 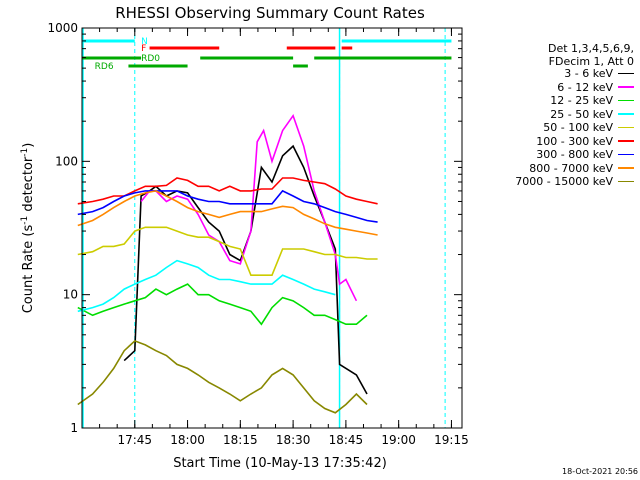 What do you see at coordinates (28, 228) in the screenshot?
I see `y-axis-label: Count Rate (s-1 detector-1)` at bounding box center [28, 228].